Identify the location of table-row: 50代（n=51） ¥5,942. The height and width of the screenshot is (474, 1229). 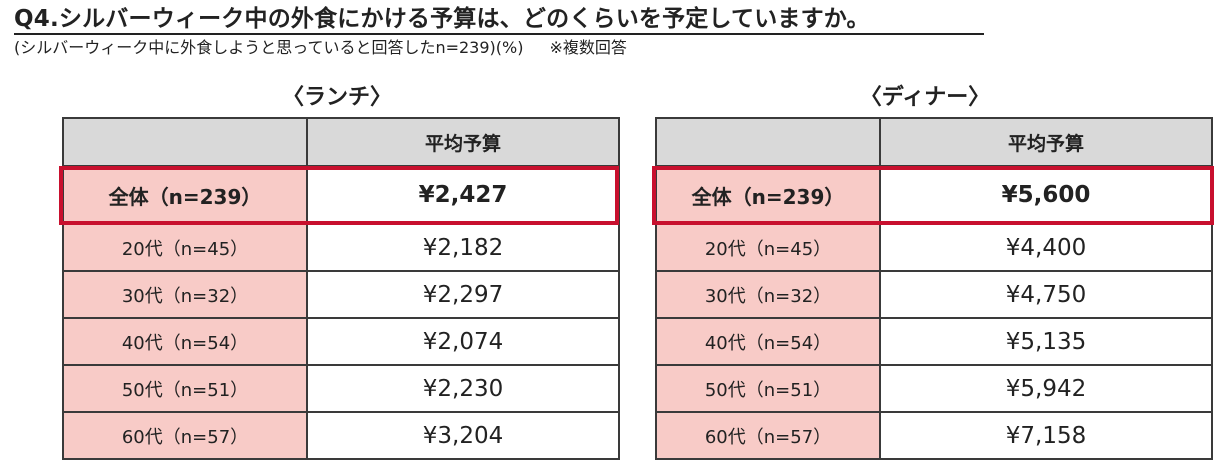
(934, 388).